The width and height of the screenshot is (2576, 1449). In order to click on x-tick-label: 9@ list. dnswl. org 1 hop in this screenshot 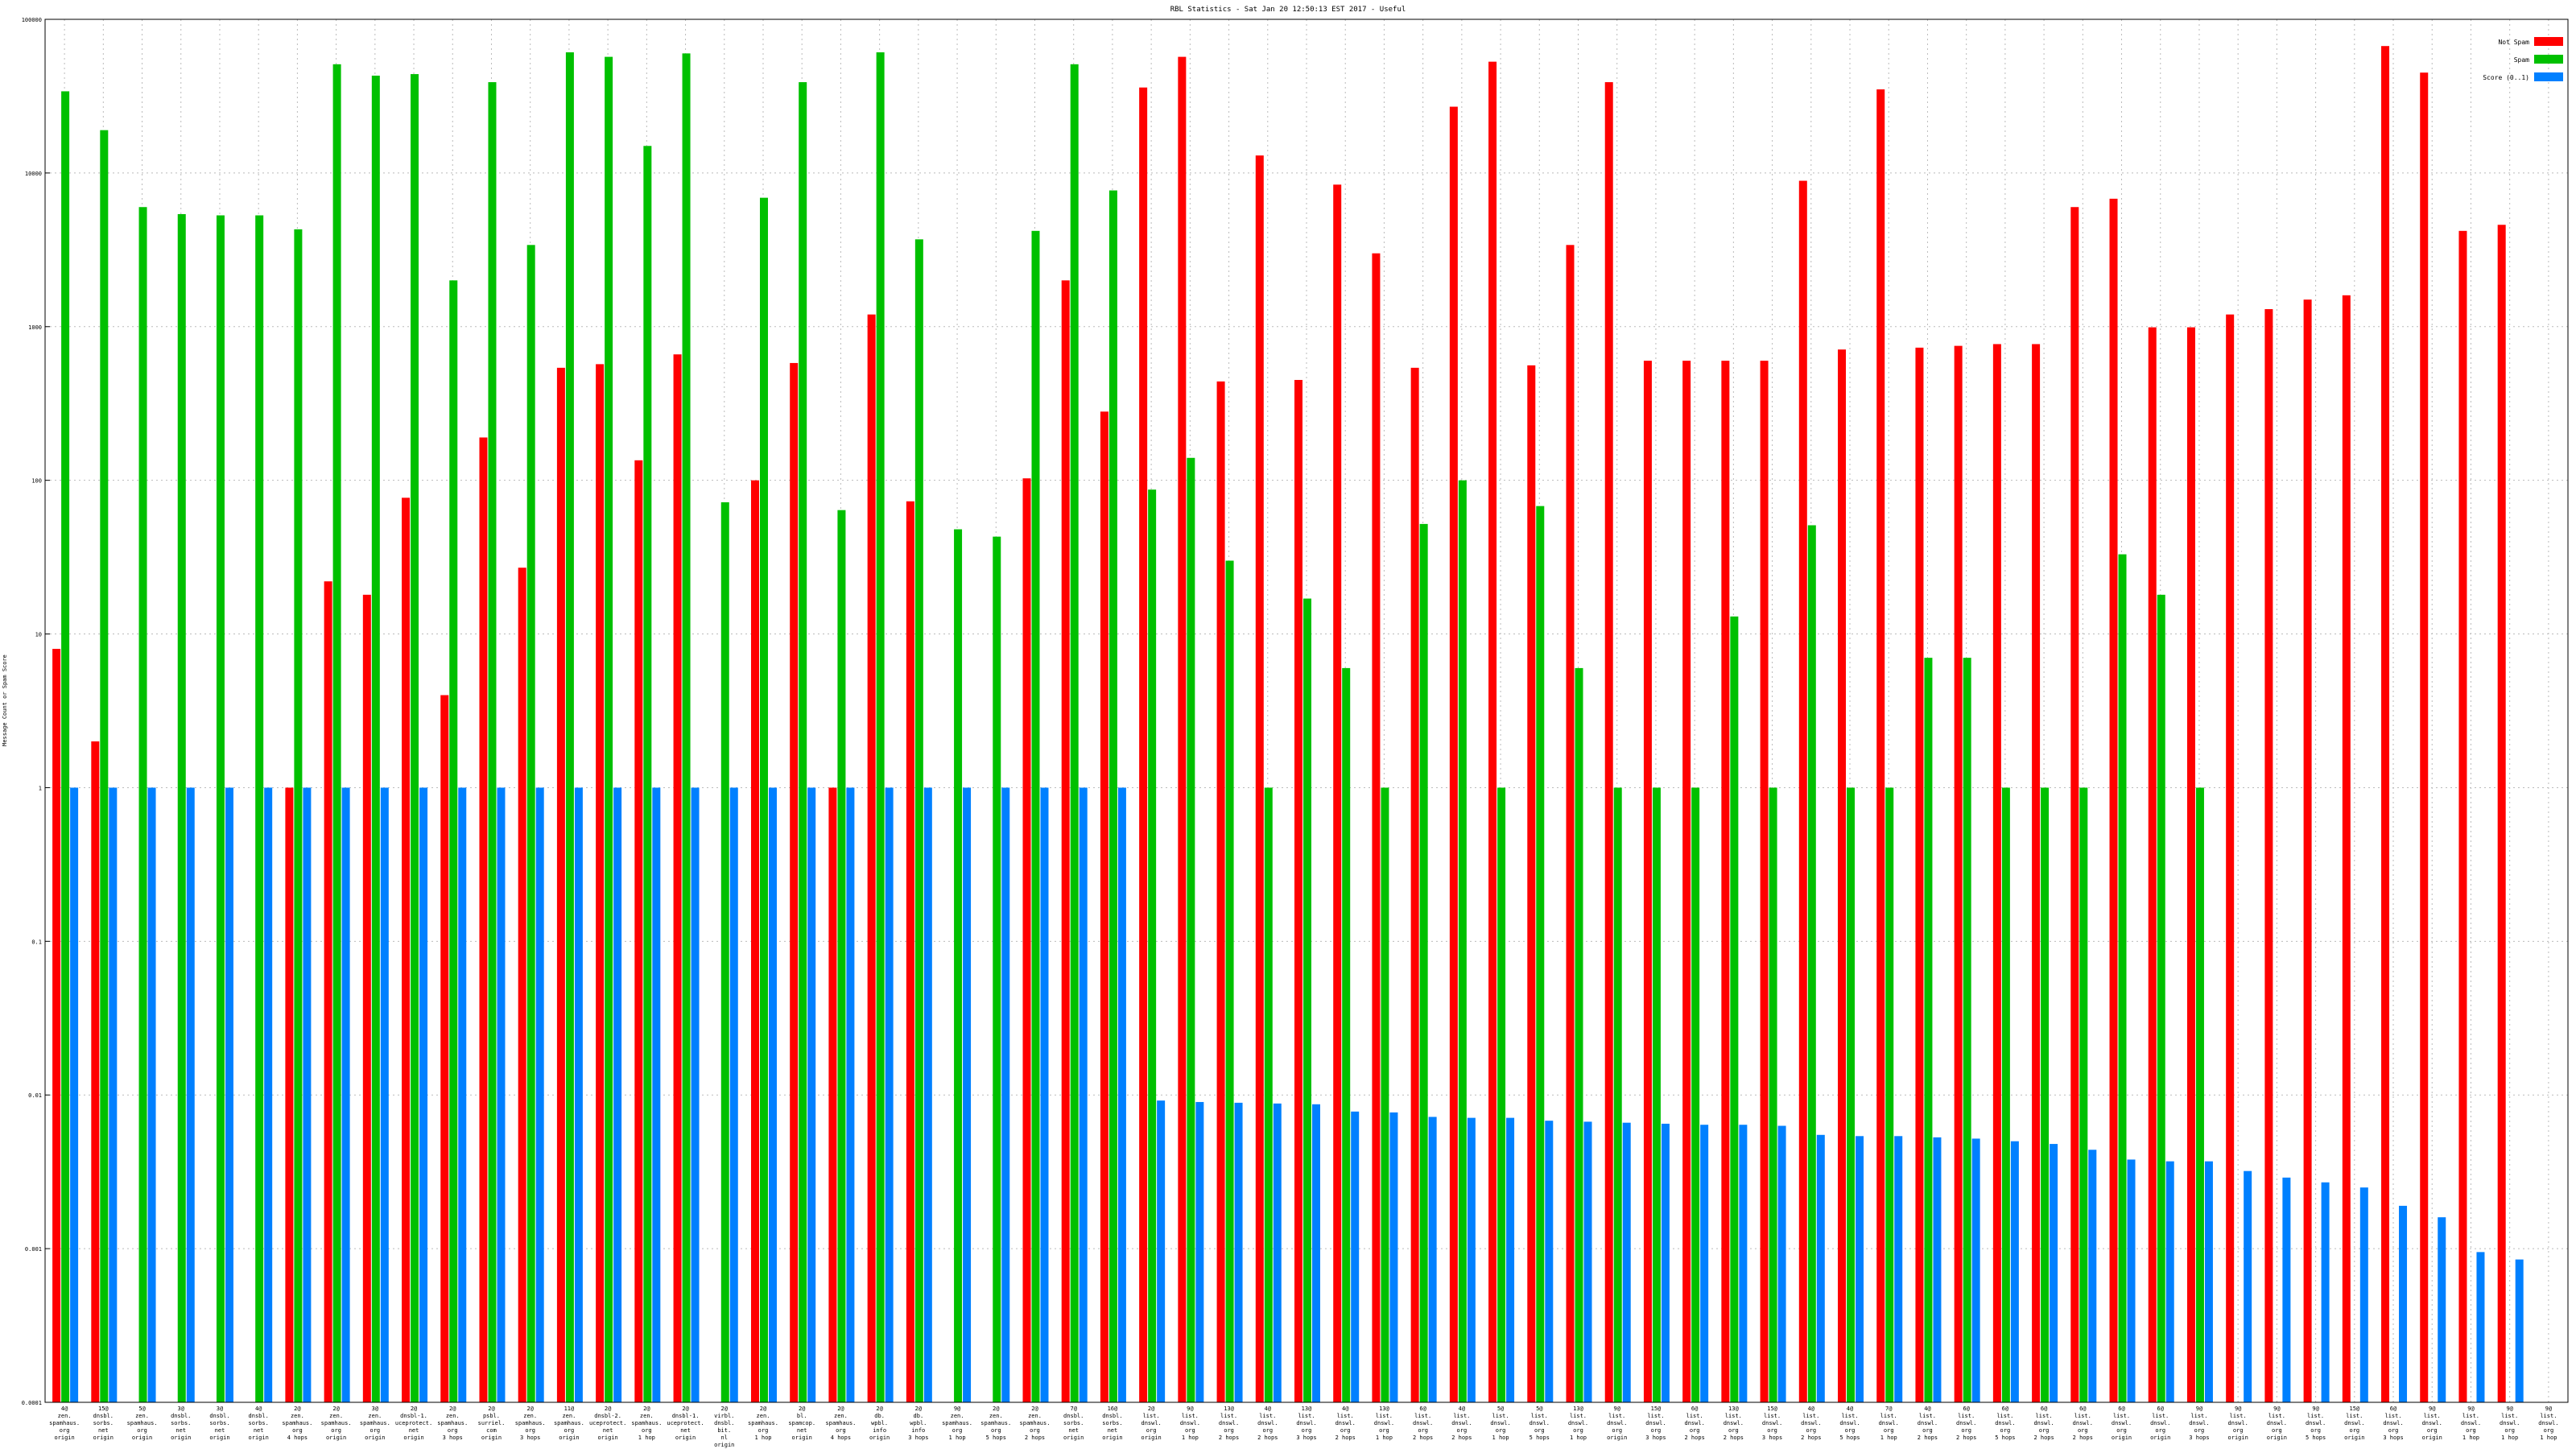, I will do `click(2471, 1423)`.